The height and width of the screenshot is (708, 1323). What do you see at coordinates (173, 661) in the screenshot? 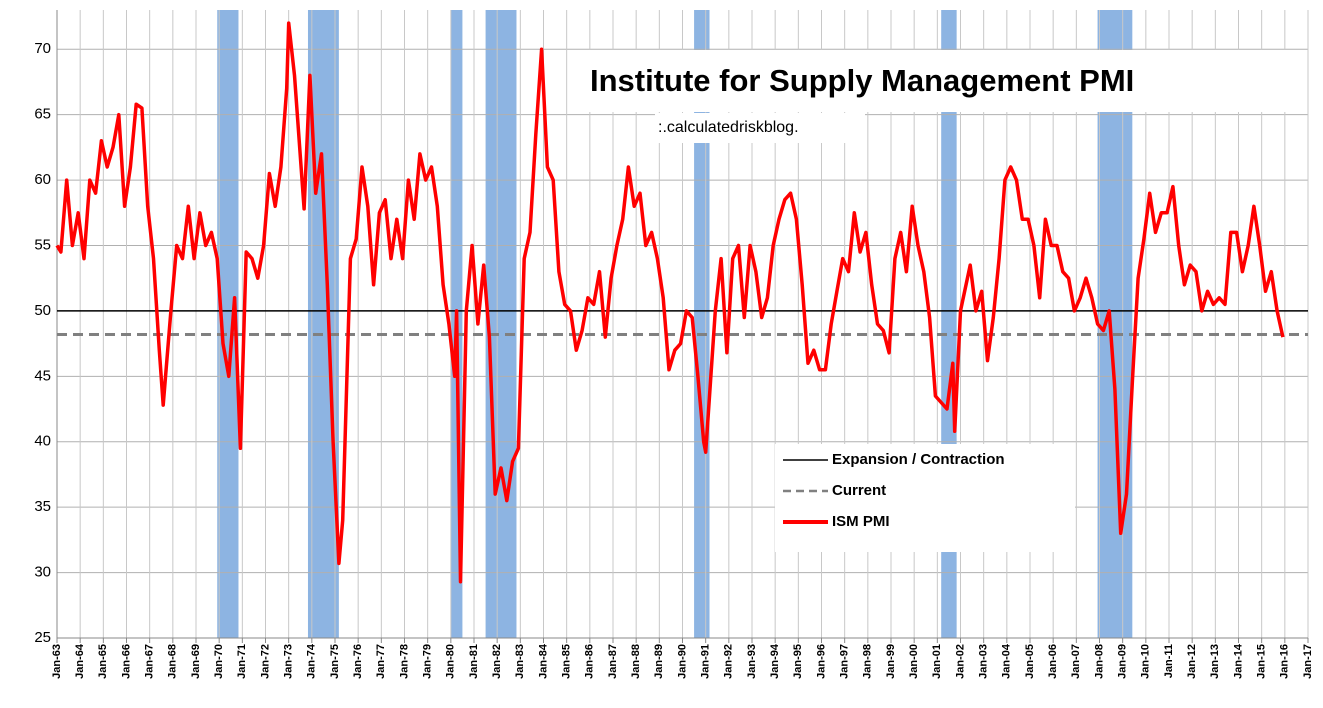
I see `x-tick-label: Jan-68` at bounding box center [173, 661].